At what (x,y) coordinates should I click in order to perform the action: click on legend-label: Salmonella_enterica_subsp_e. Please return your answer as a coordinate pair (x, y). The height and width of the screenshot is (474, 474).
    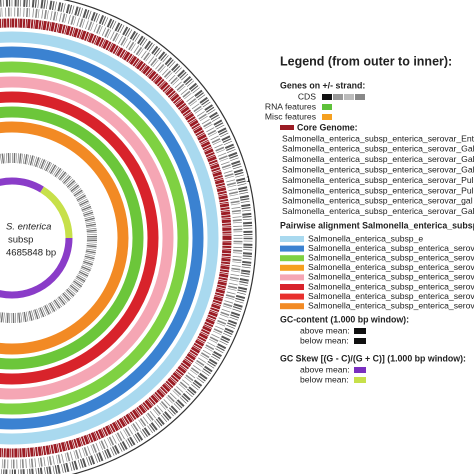
    Looking at the image, I should click on (365, 238).